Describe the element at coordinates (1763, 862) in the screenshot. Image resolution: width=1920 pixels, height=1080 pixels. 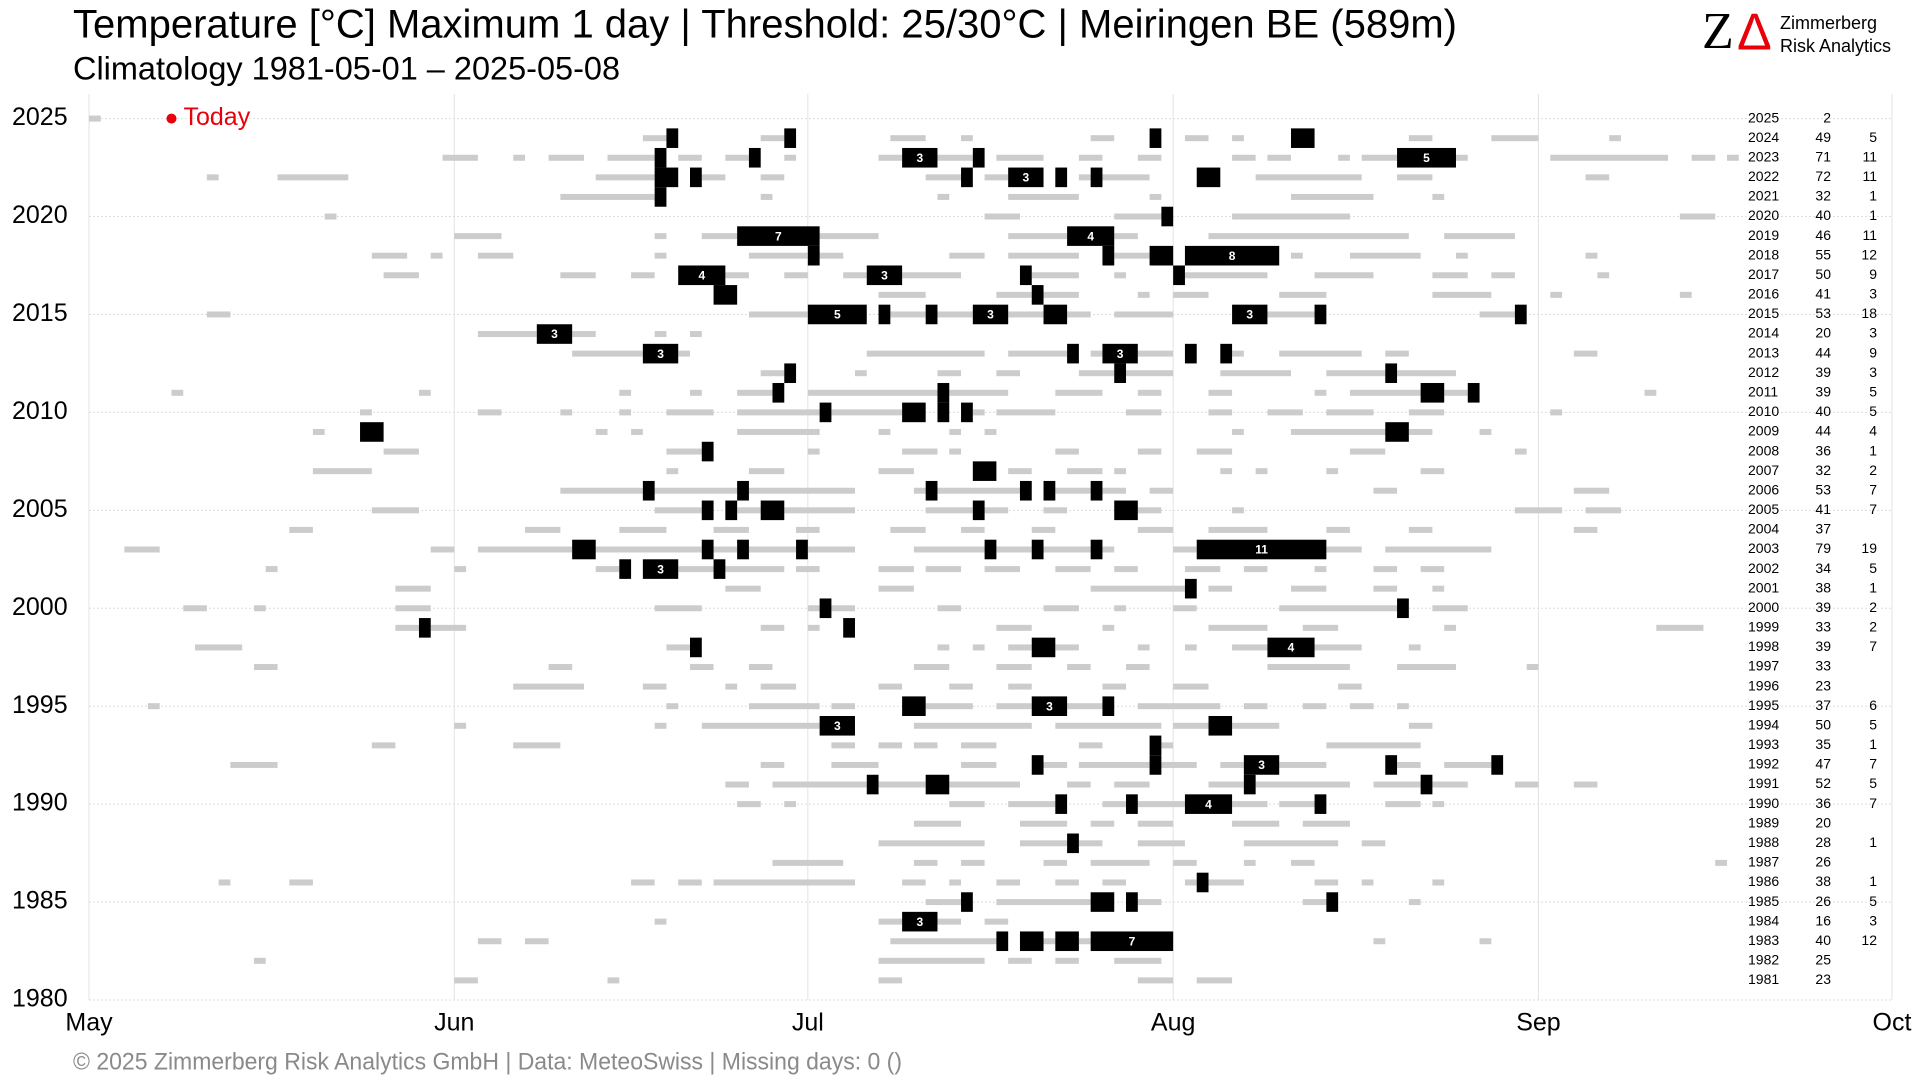
I see `table-year: 1987` at that location.